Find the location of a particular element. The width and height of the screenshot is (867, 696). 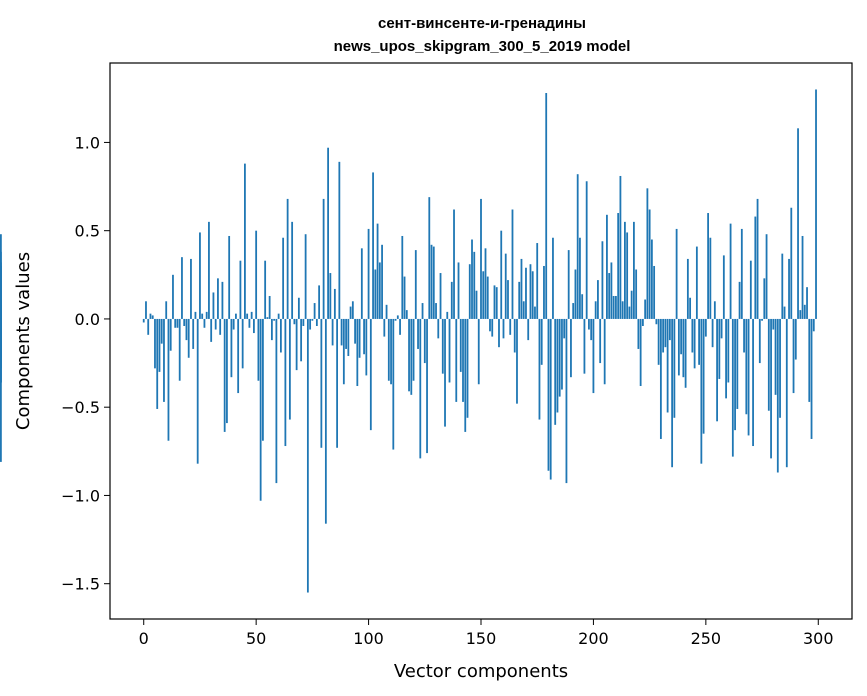

y-tick-label: 0.5 is located at coordinates (87, 231).